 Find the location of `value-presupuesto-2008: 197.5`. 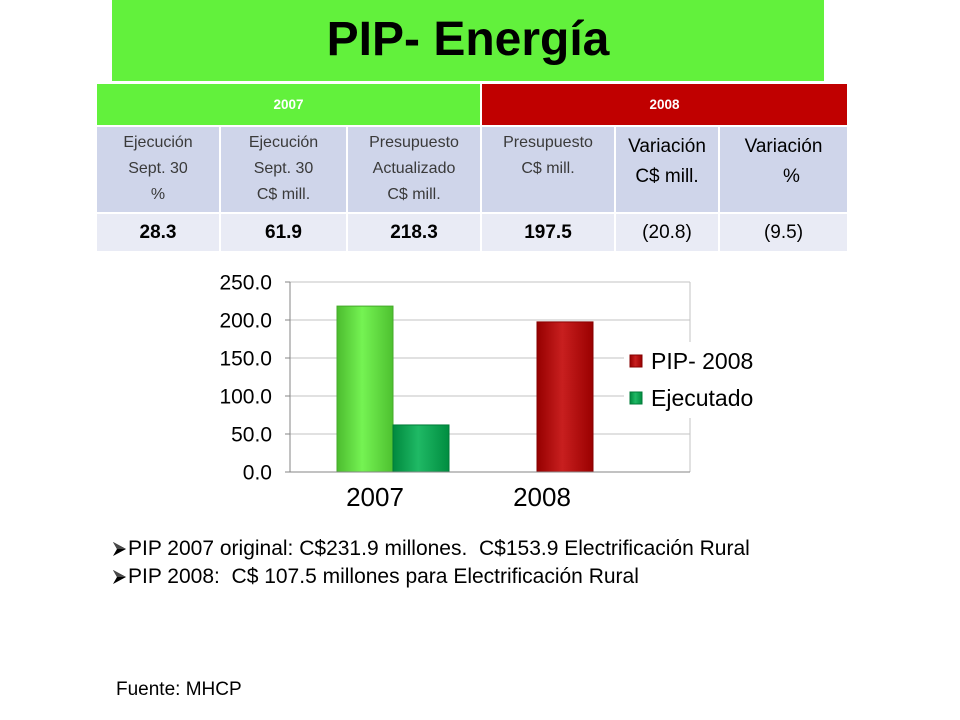

value-presupuesto-2008: 197.5 is located at coordinates (548, 232).